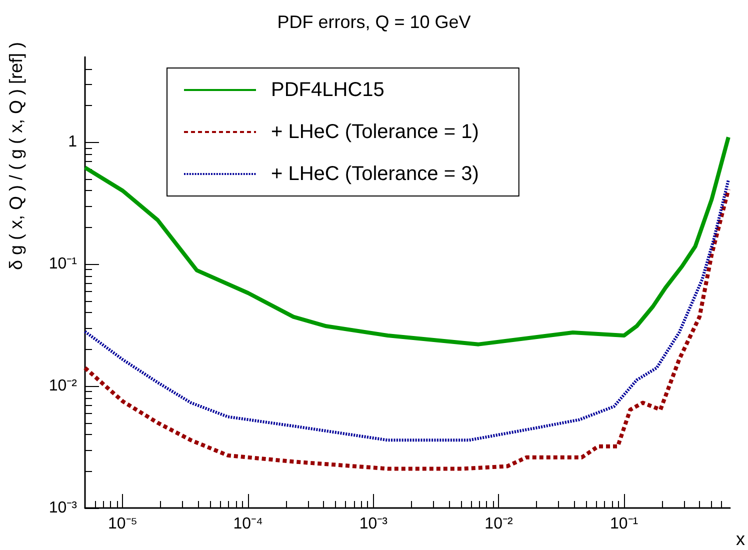 This screenshot has height=550, width=748. What do you see at coordinates (248, 524) in the screenshot?
I see `x-tick-label: 10⁻⁴` at bounding box center [248, 524].